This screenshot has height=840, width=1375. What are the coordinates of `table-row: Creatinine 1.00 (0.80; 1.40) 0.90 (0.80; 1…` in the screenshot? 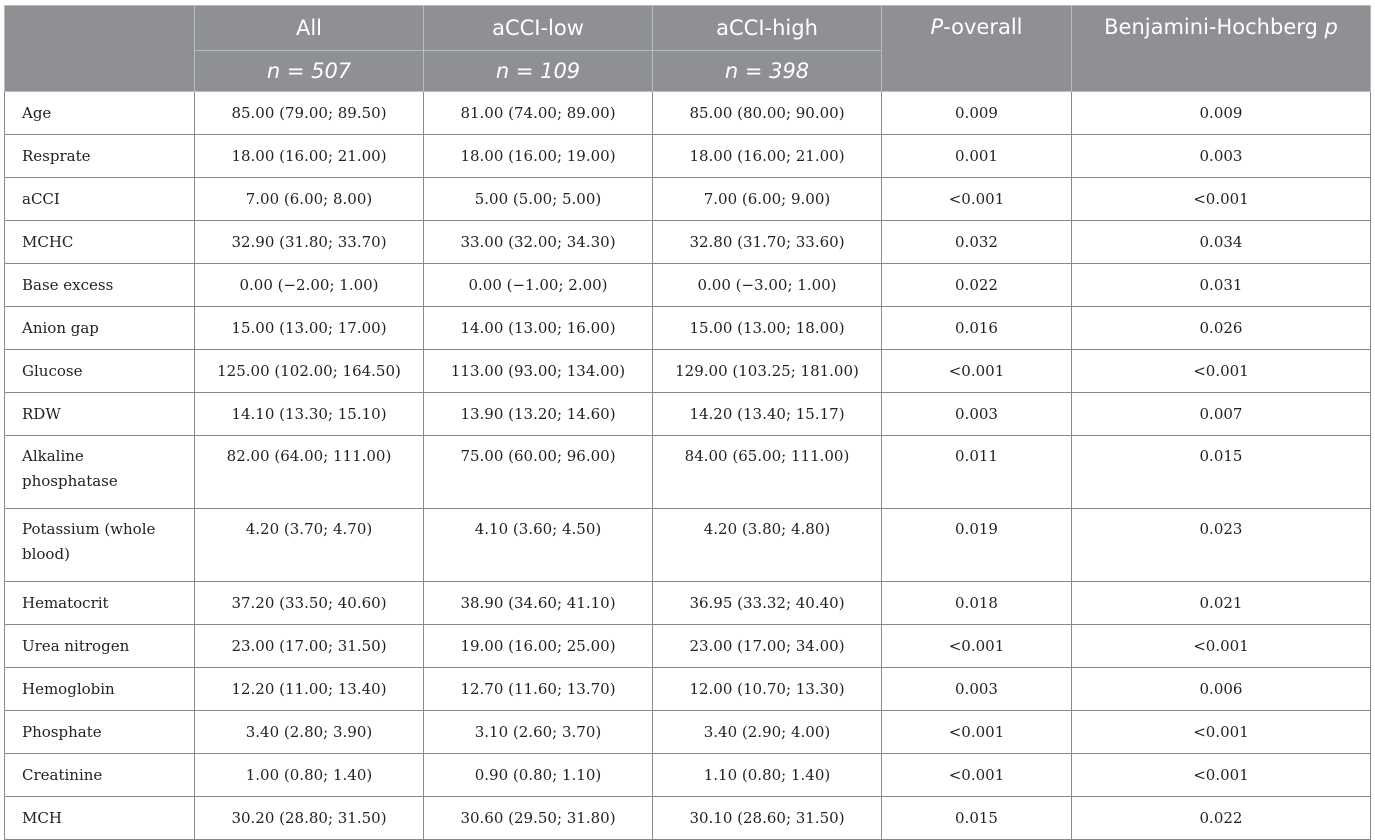 It's located at (687, 775).